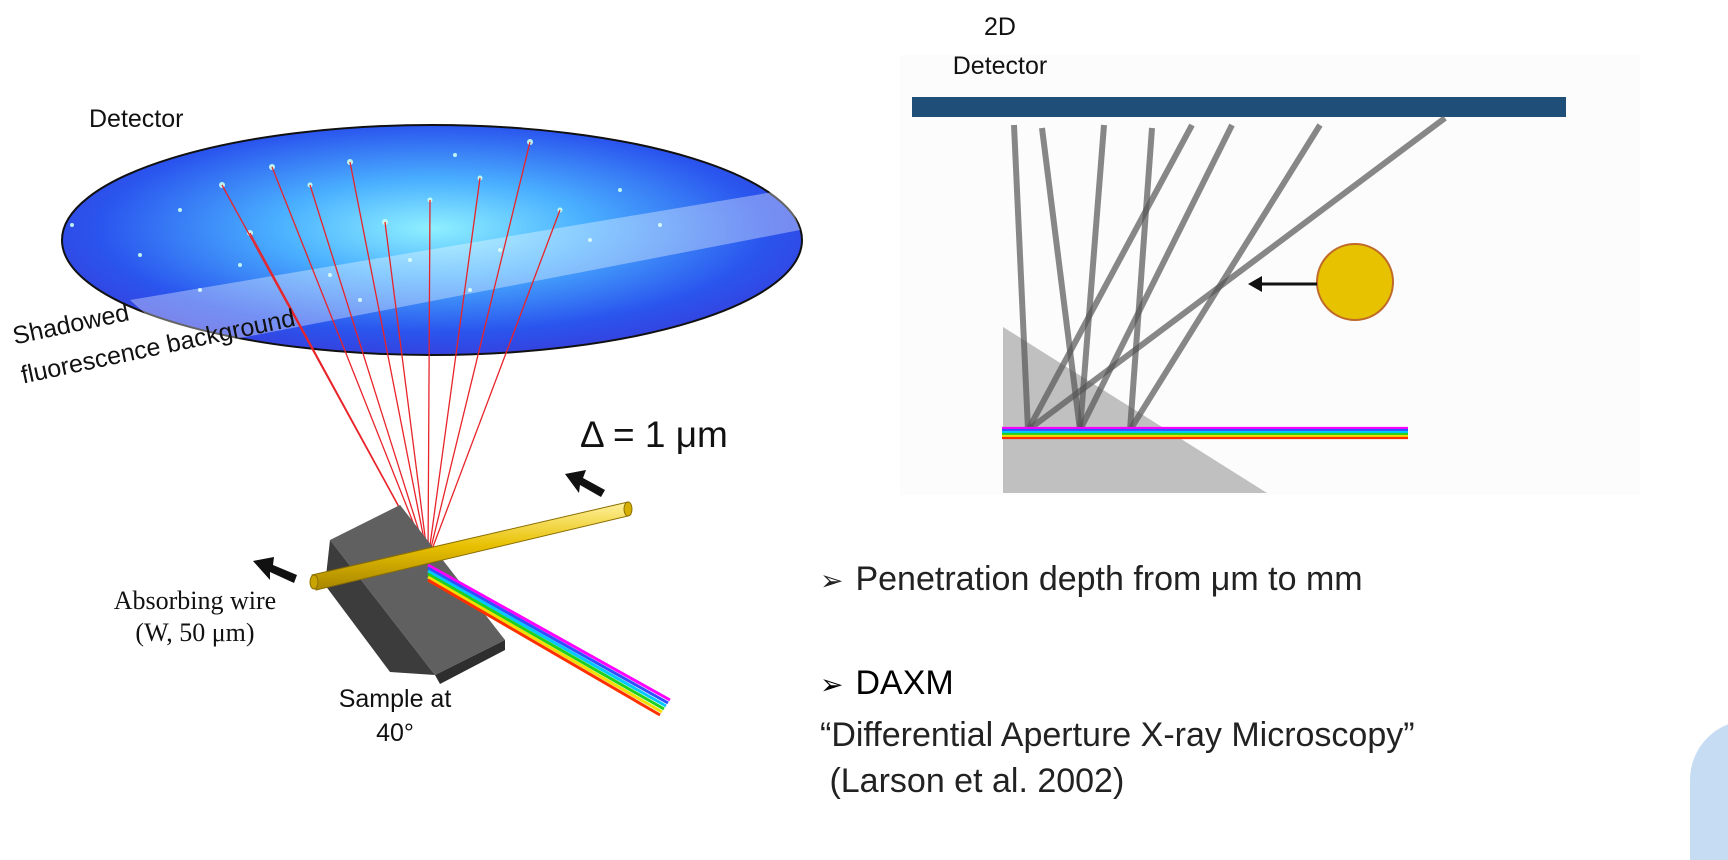 The width and height of the screenshot is (1728, 860). Describe the element at coordinates (904, 683) in the screenshot. I see `bullet-daxm-title: DAXM` at that location.